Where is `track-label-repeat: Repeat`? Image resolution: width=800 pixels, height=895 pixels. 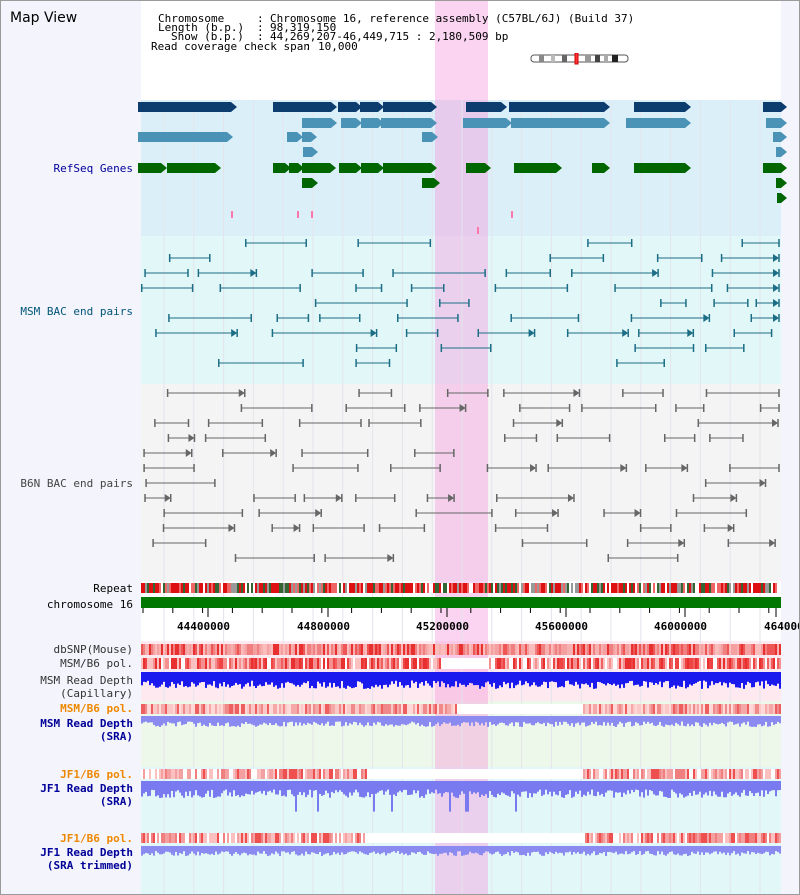
track-label-repeat: Repeat is located at coordinates (113, 588).